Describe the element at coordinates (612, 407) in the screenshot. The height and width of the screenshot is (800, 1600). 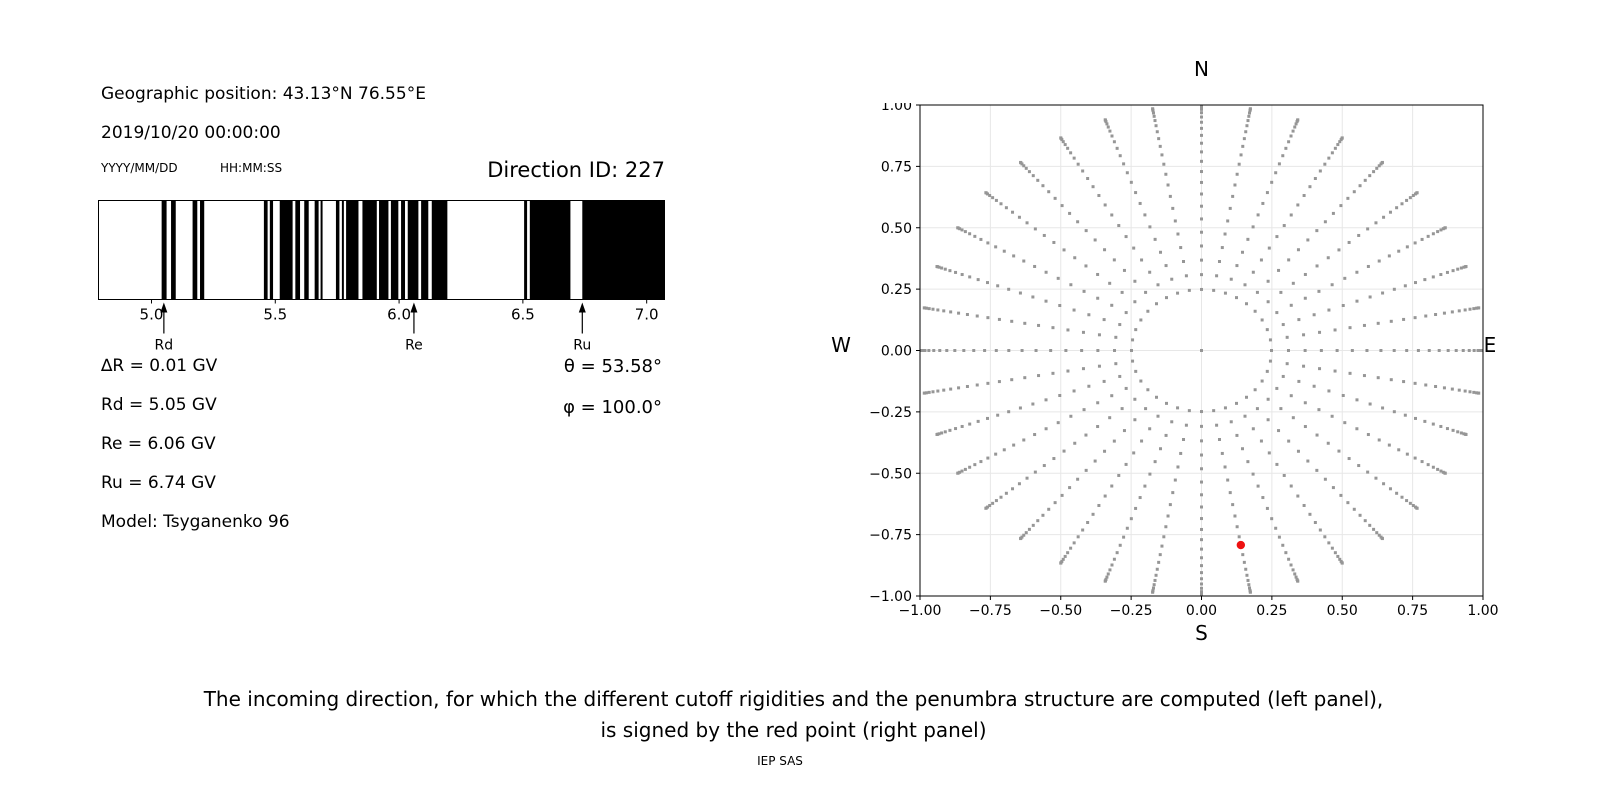
I see `phi-value: φ = 100.0°` at that location.